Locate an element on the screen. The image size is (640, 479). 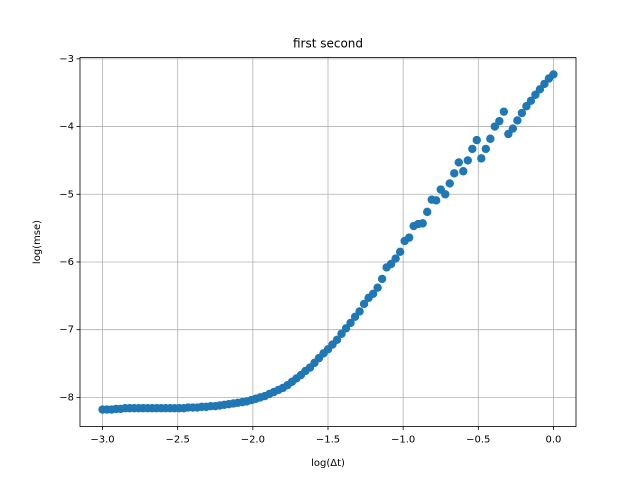
x-tick-label: 0.0 is located at coordinates (554, 440).